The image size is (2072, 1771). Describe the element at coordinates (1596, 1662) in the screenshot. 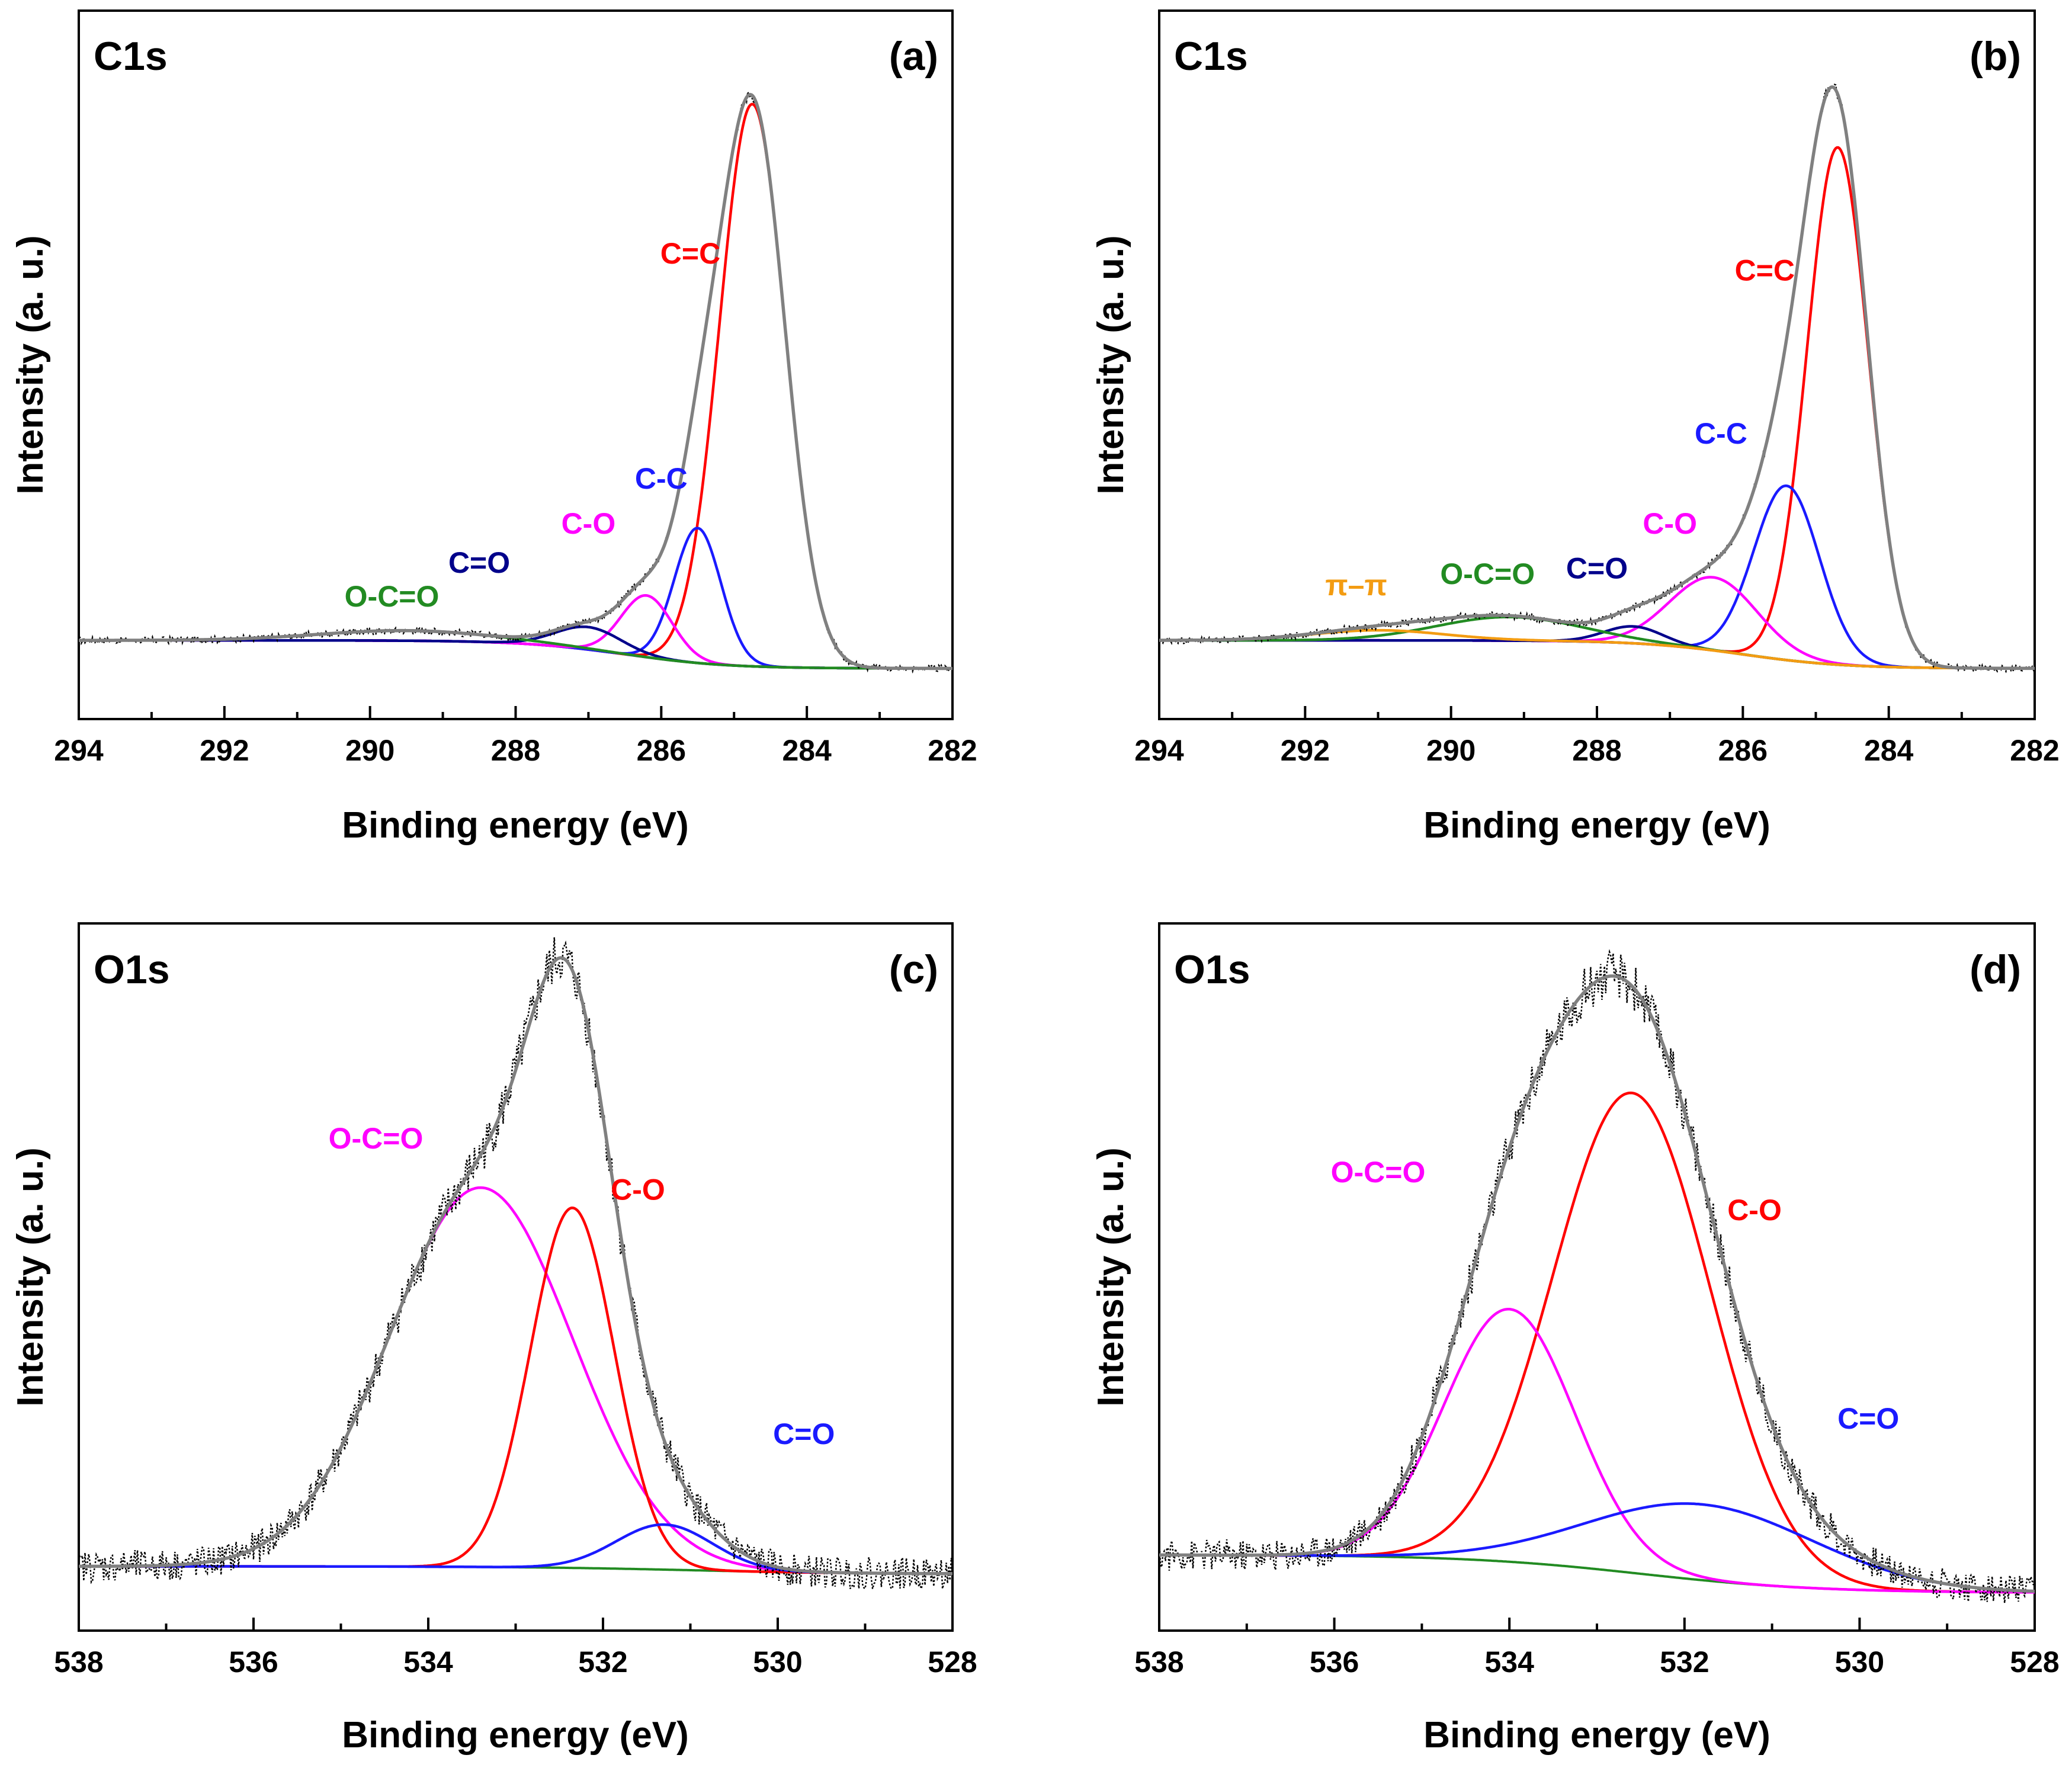

I see `tick-labels-d: 538 536 534 532 530 528` at that location.